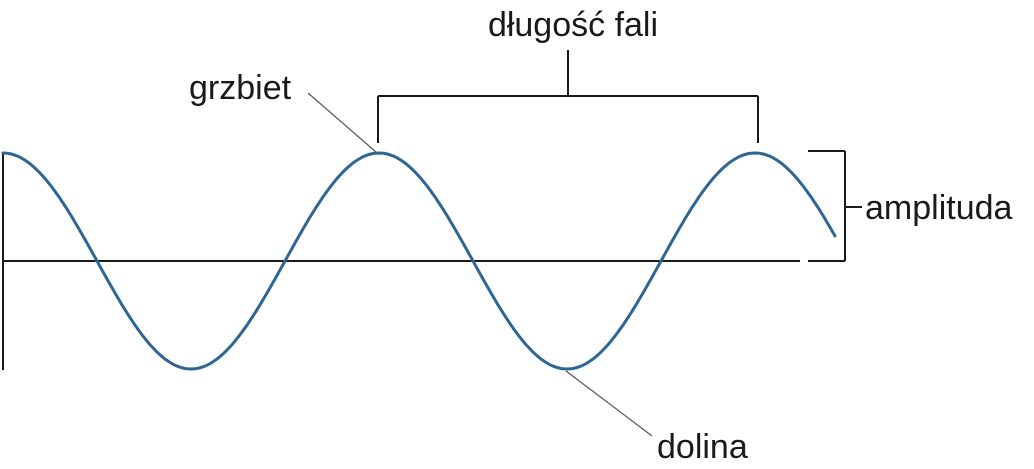 This screenshot has width=1034, height=469. I want to click on amplitude-bracket, so click(835, 206).